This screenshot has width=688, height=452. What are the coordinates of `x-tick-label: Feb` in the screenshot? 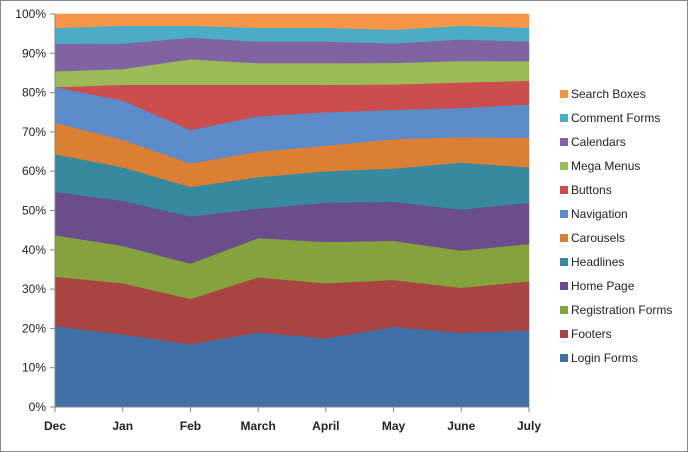 It's located at (190, 426).